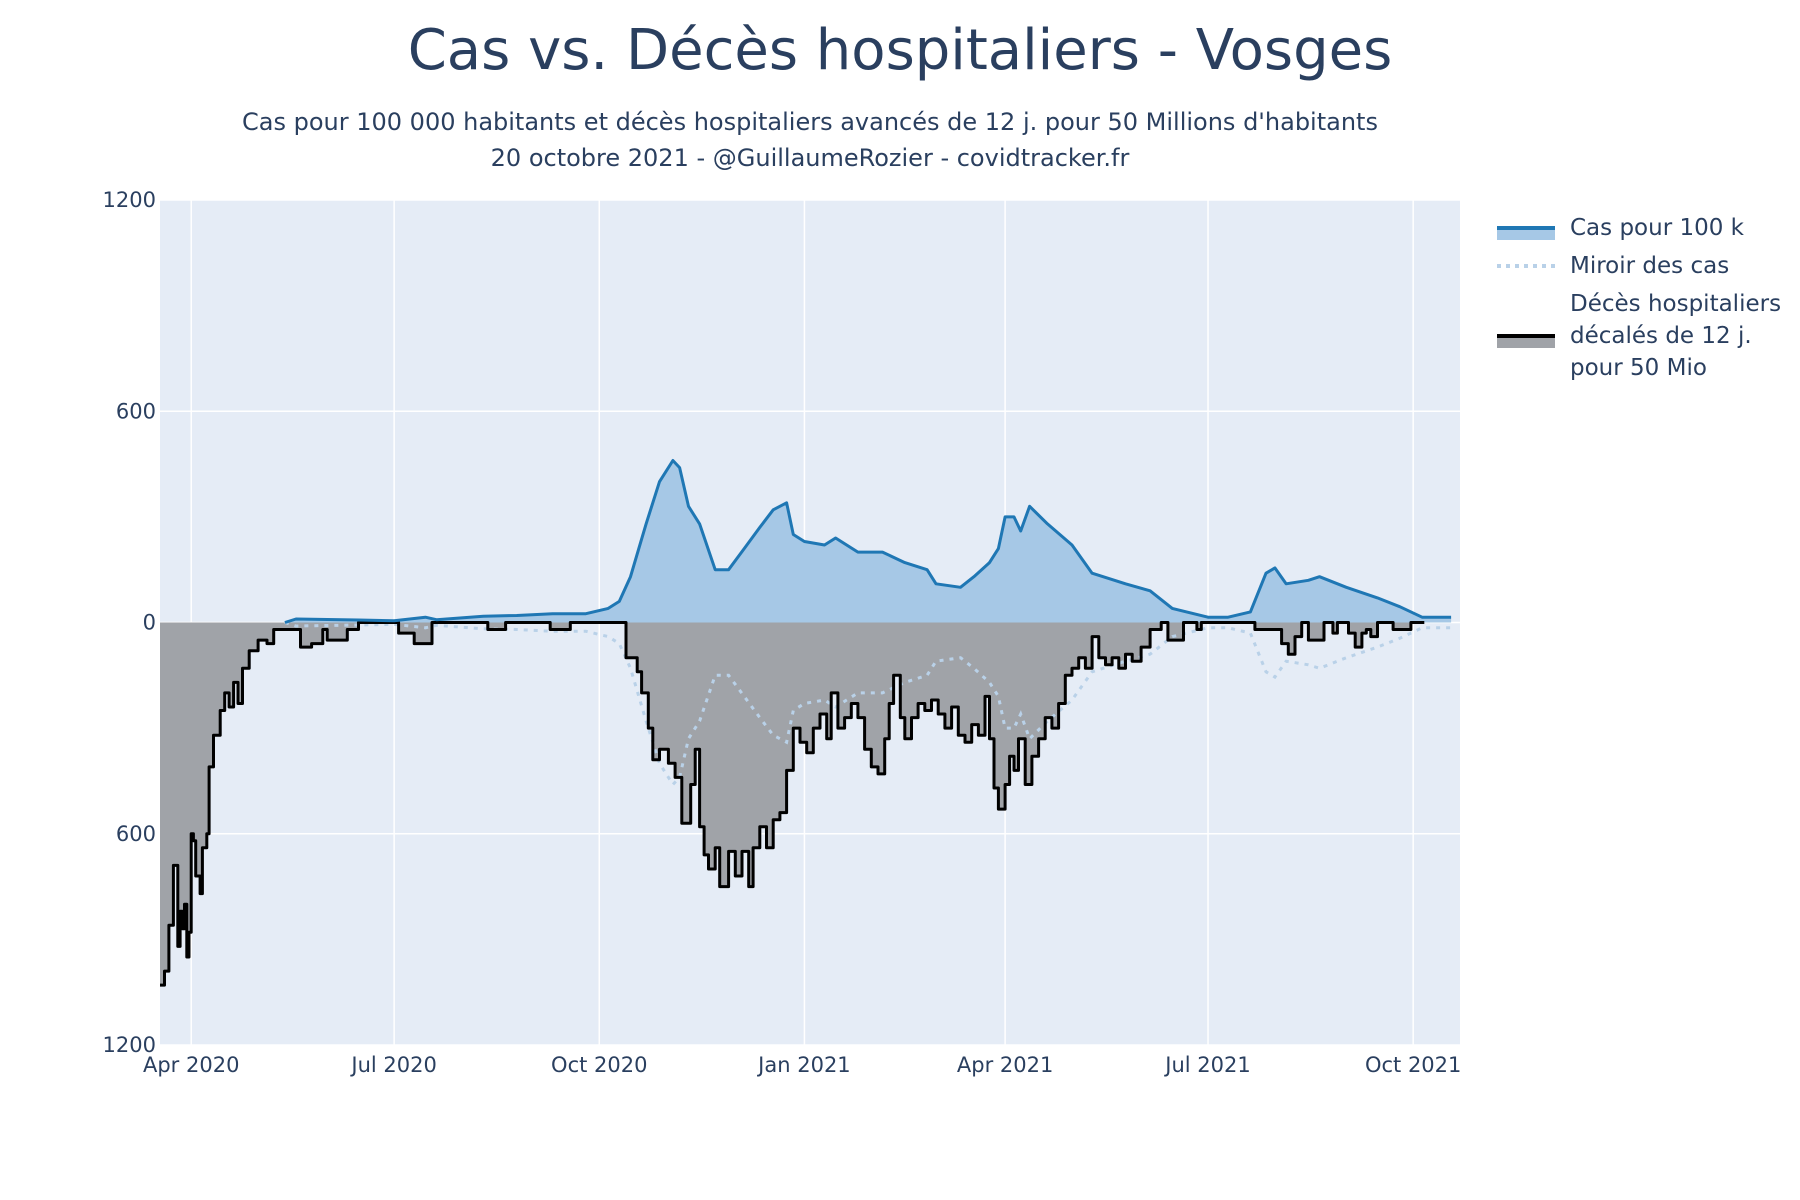  Describe the element at coordinates (900, 50) in the screenshot. I see `chart-title: Cas vs. Décès hospitaliers - Vosges` at that location.